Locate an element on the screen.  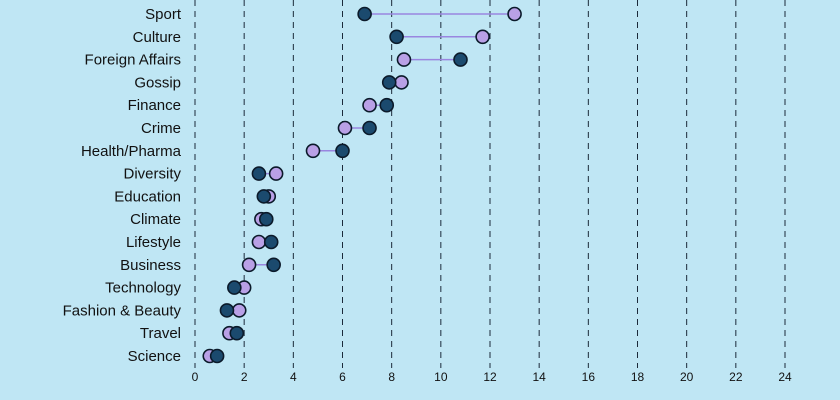
category-label: Science is located at coordinates (154, 356).